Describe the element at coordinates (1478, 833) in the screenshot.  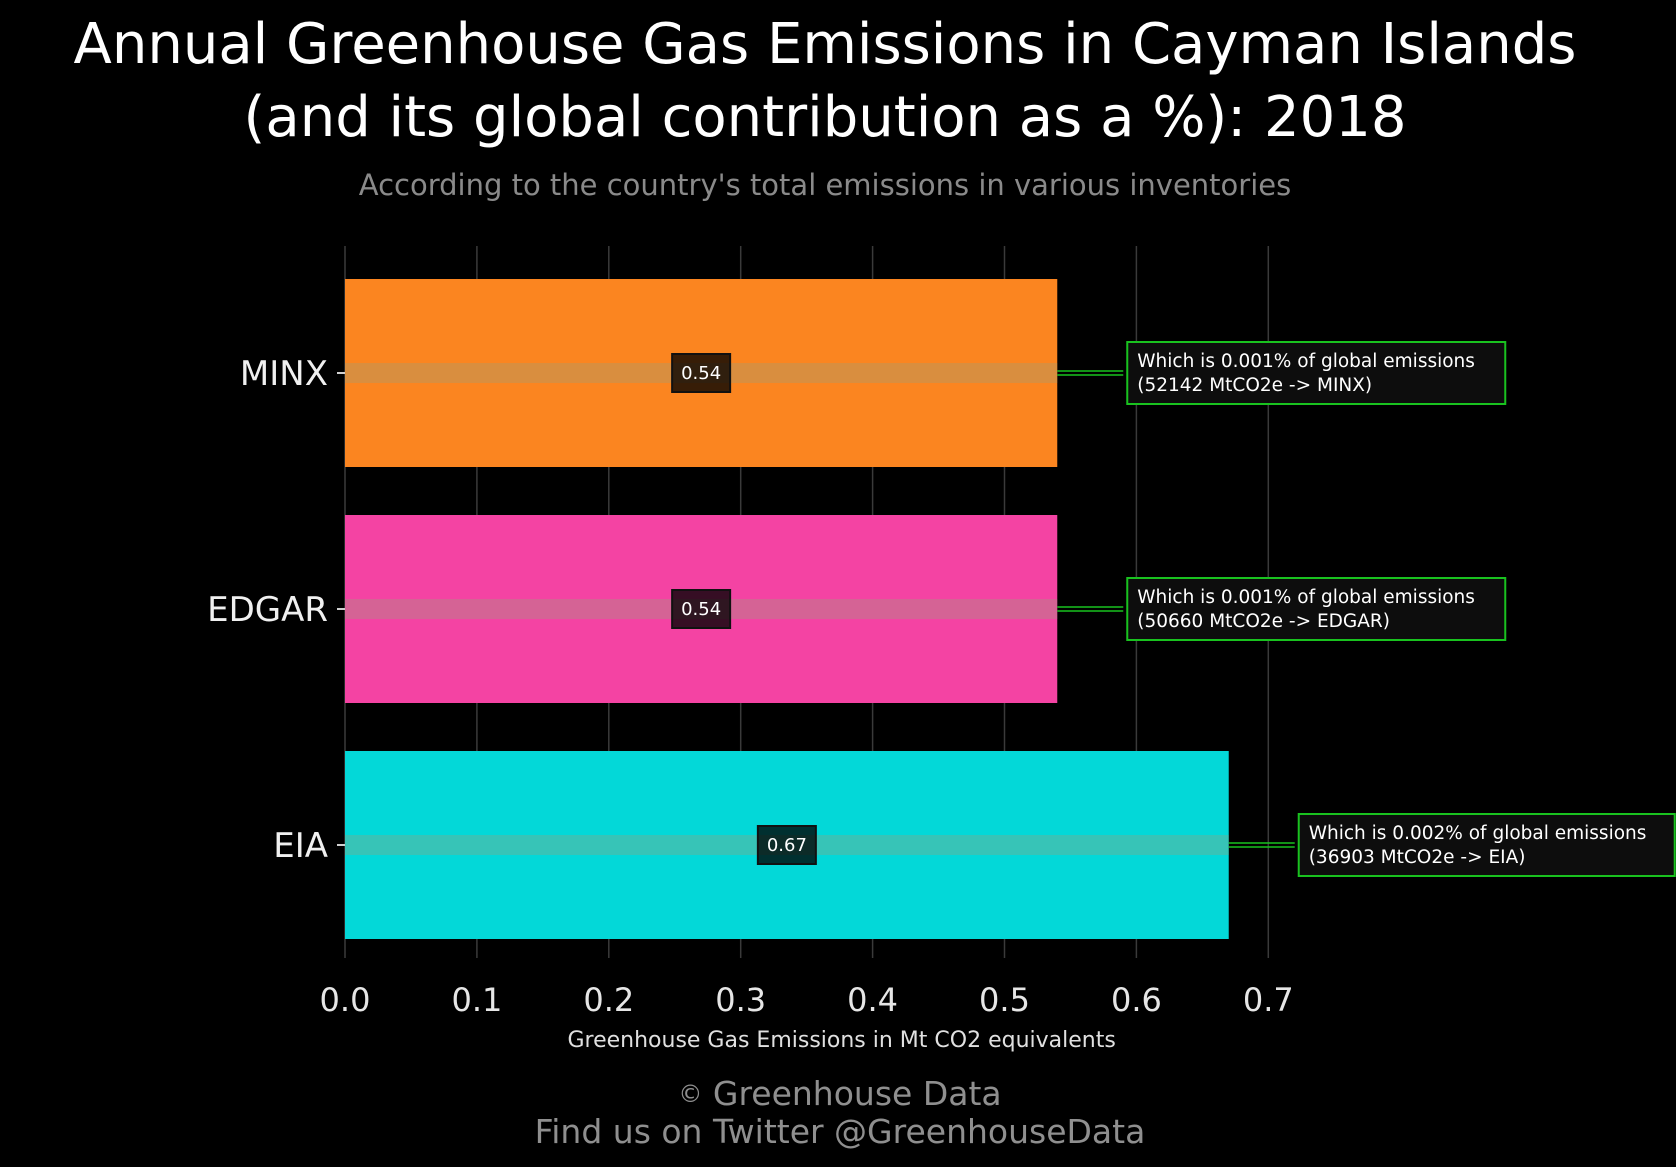
I see `annotation-line-1: Which is 0.002% of global emissions` at that location.